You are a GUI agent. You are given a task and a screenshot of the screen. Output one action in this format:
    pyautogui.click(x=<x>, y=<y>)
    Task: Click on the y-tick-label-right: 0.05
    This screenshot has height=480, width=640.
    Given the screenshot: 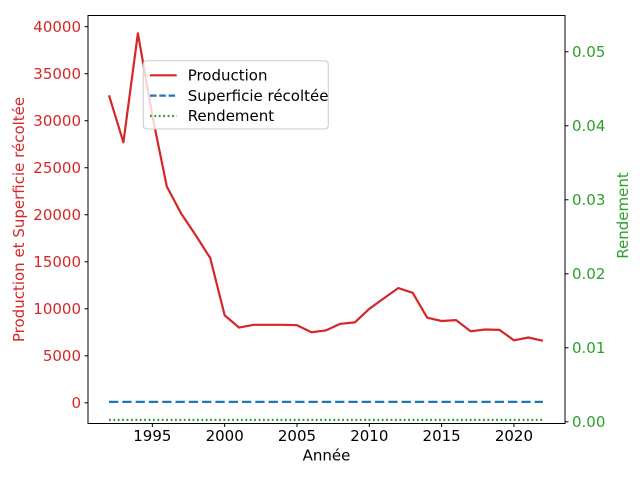 What is the action you would take?
    pyautogui.click(x=588, y=52)
    